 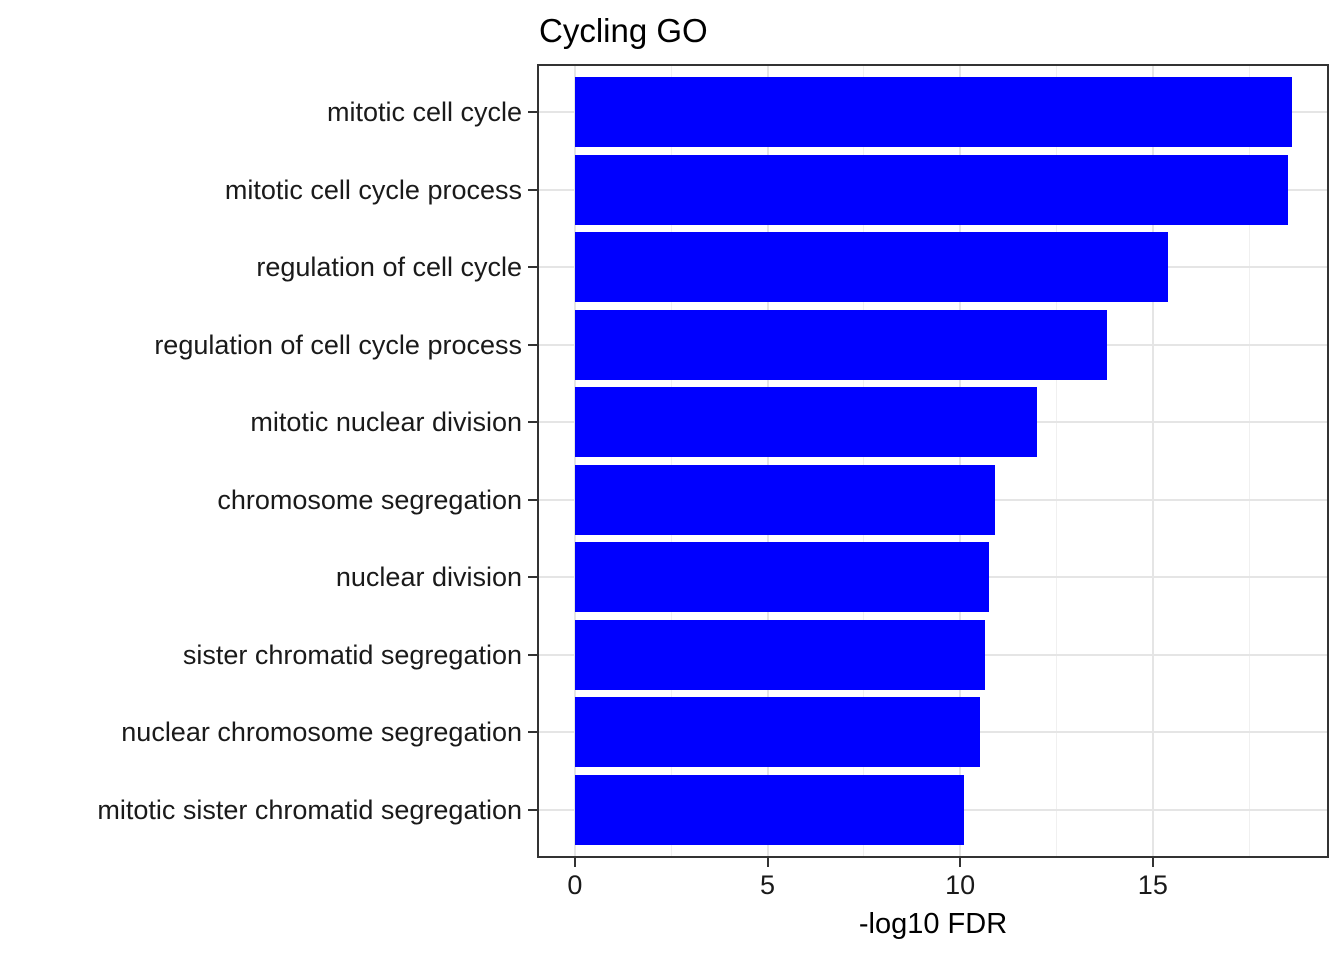 What do you see at coordinates (321, 732) in the screenshot?
I see `y-axis-label: nuclear chromosome segregation` at bounding box center [321, 732].